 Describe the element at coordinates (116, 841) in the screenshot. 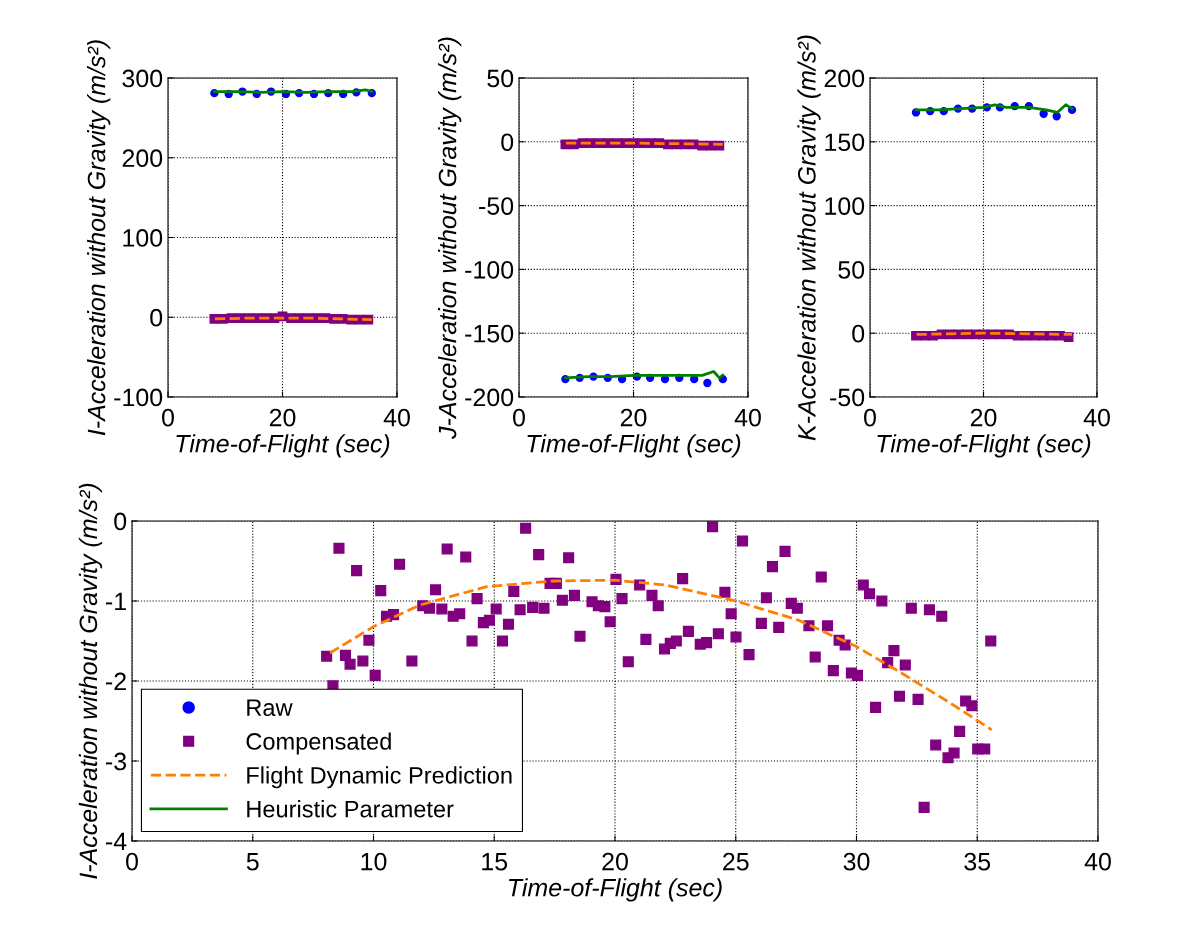

I see `y-tick-label: -4` at that location.